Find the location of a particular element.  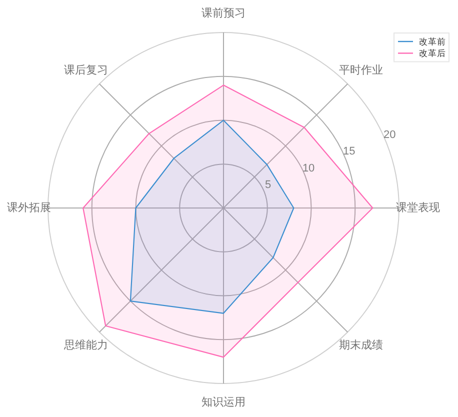

spoke-label: 期末成绩 is located at coordinates (361, 345).